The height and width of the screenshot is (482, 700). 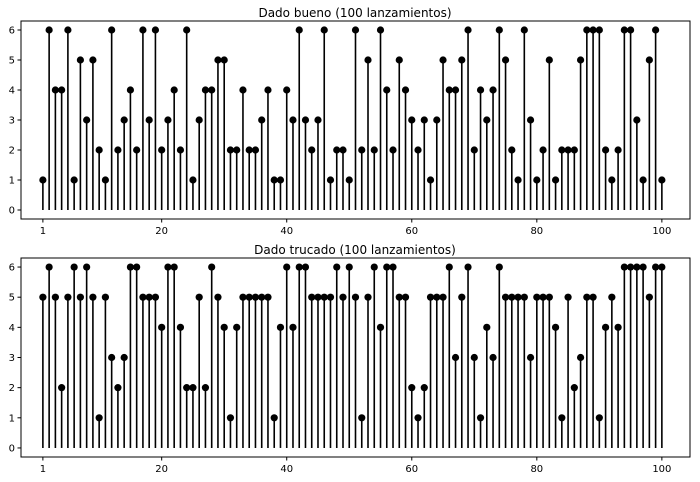 I want to click on y-tick-label: 0, so click(x=12, y=211).